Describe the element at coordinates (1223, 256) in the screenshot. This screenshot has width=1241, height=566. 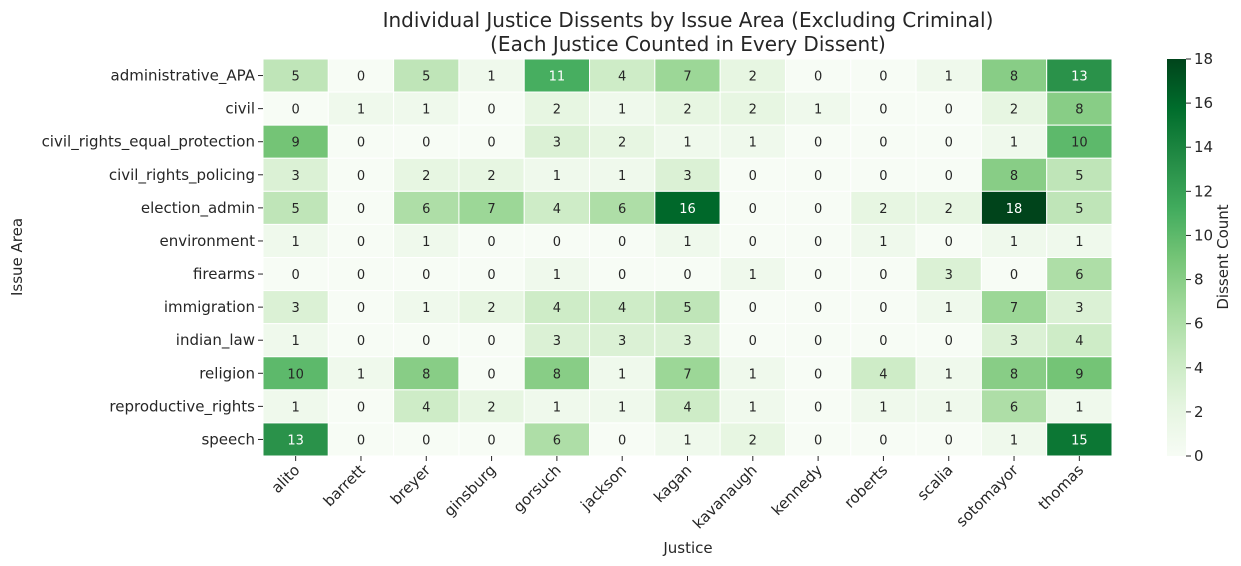
I see `colorbar-label: Dissent Count` at that location.